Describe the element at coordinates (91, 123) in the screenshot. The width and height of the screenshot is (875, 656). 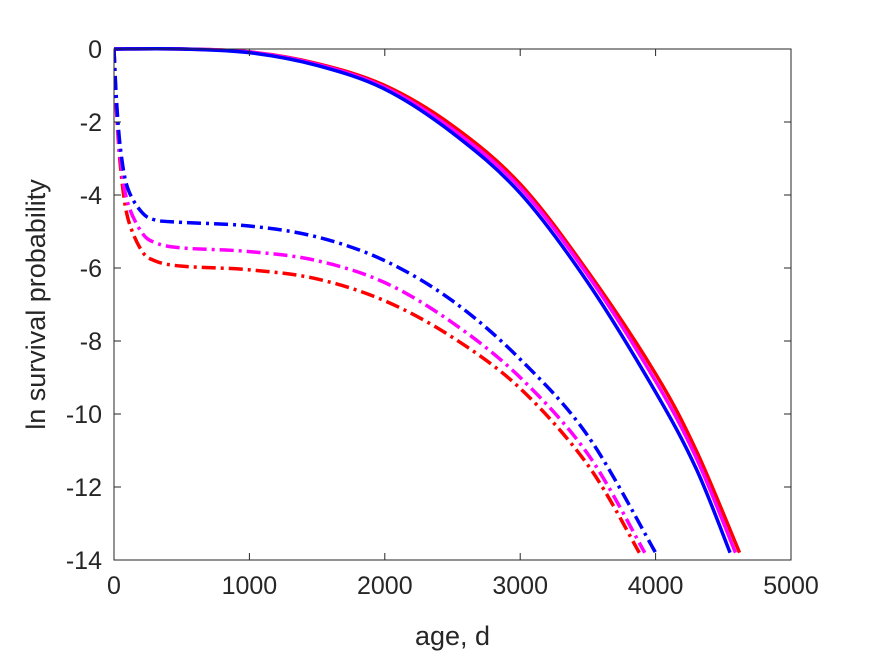
I see `y-tick-label-1: -2` at that location.